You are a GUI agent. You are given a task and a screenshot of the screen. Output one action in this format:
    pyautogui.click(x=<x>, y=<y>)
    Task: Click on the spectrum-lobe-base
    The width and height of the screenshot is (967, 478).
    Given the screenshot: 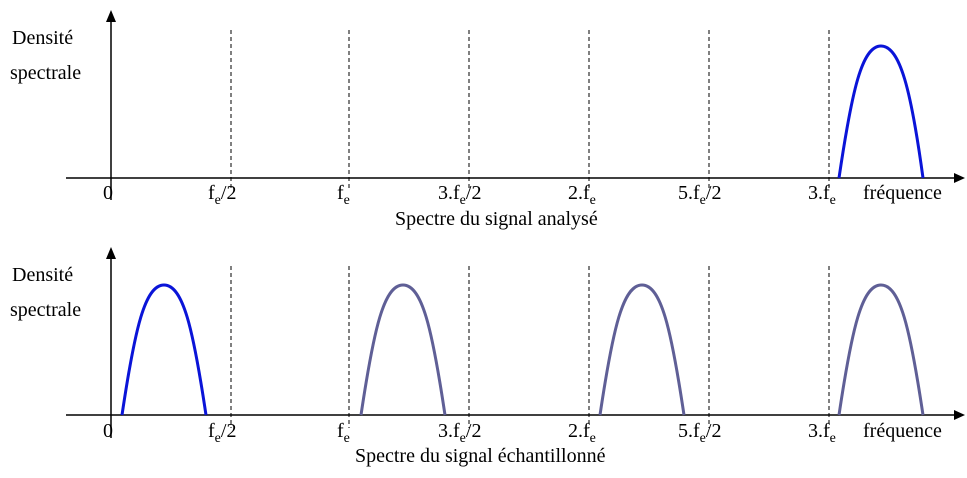 What is the action you would take?
    pyautogui.click(x=164, y=349)
    